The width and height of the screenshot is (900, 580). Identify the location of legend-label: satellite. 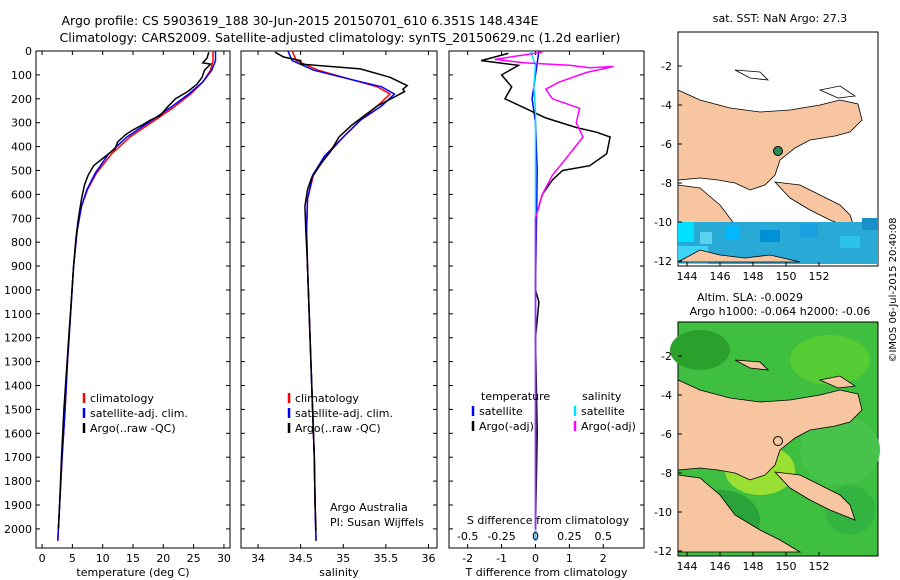
(603, 411).